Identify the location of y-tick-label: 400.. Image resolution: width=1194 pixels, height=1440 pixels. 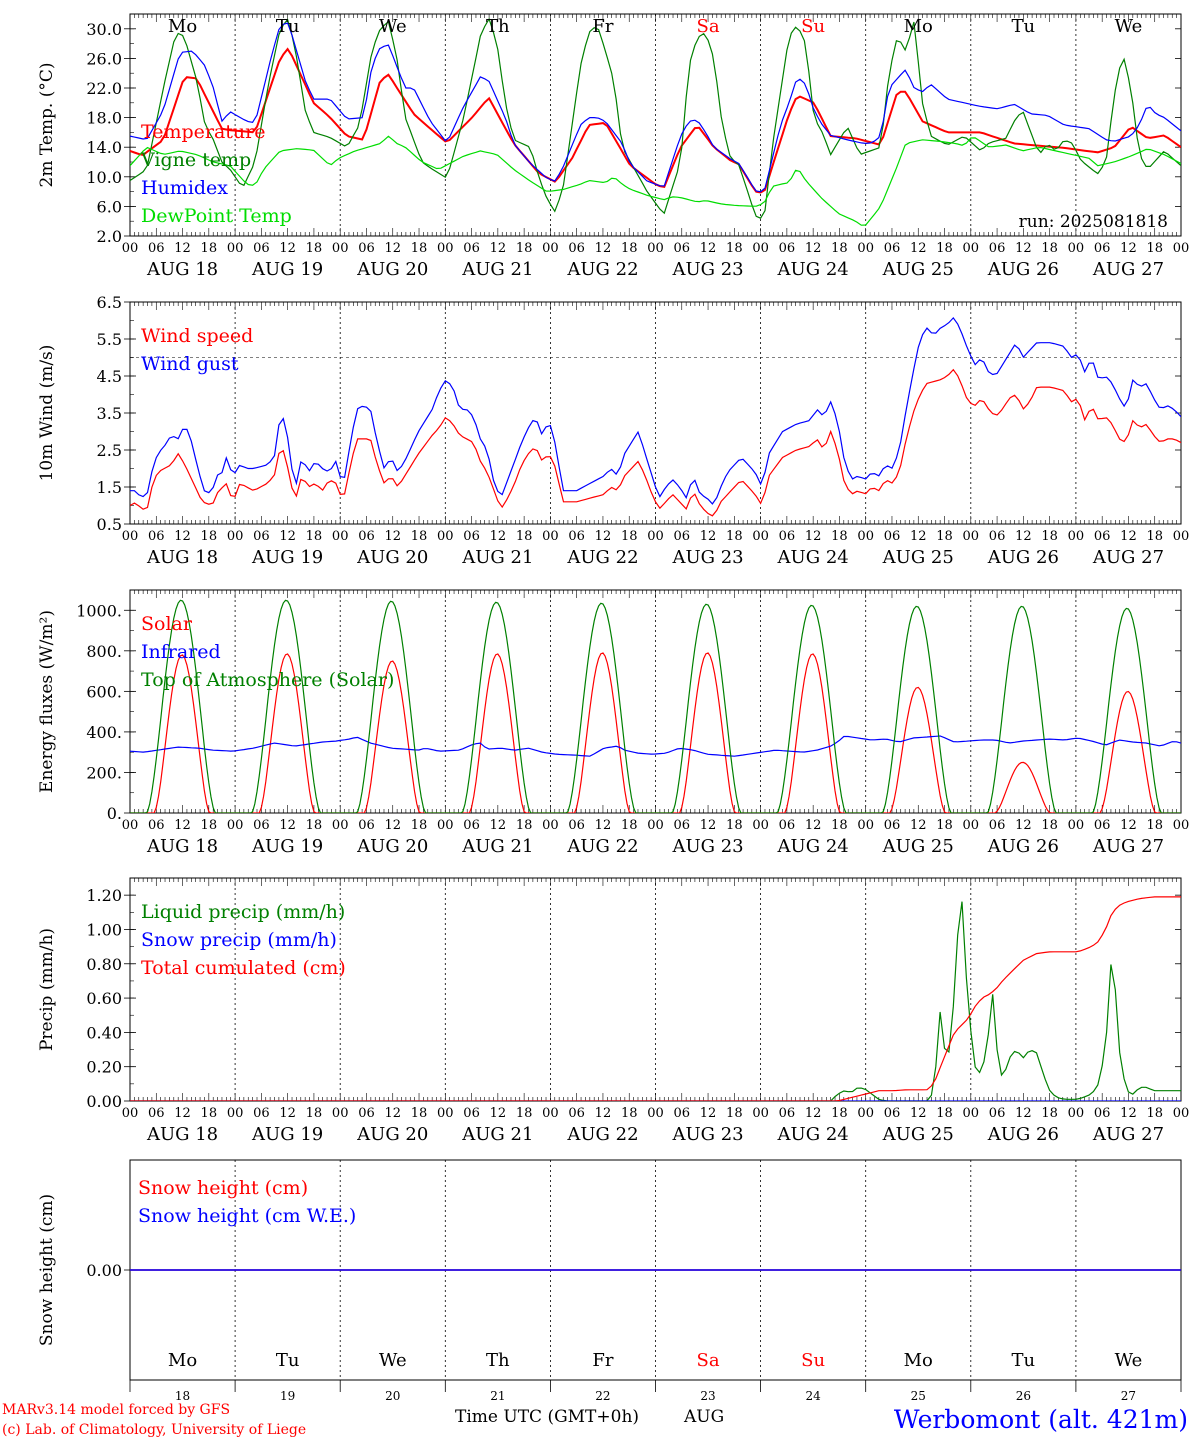
(104, 732).